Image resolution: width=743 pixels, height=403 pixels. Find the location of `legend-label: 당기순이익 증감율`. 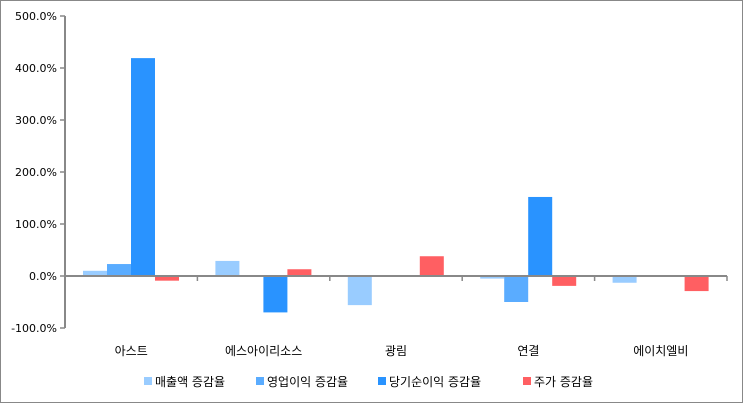

legend-label: 당기순이익 증감율 is located at coordinates (435, 382).